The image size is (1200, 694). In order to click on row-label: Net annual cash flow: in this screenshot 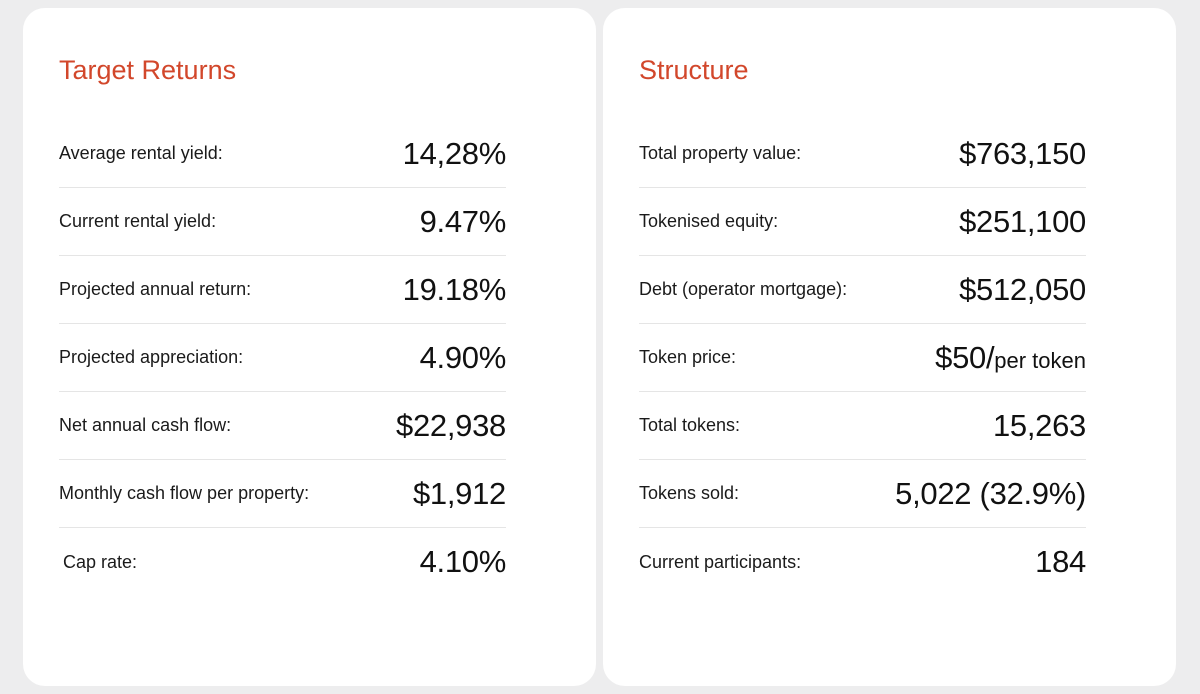, I will do `click(145, 425)`.